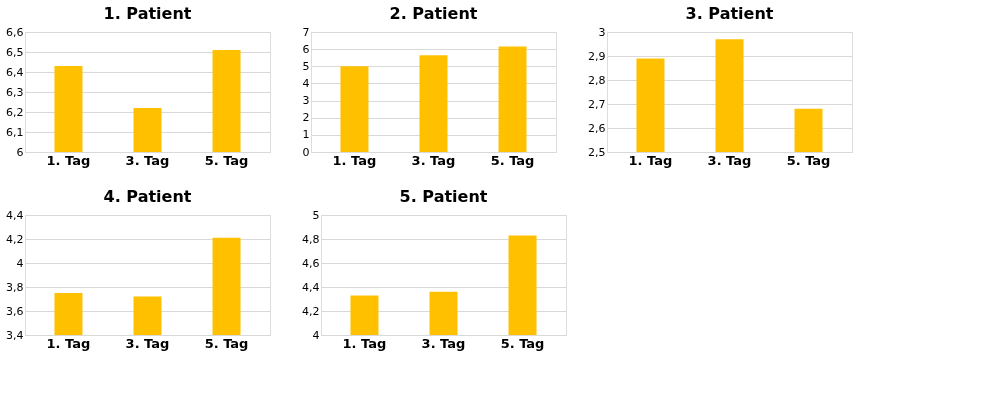 This screenshot has height=396, width=1007. What do you see at coordinates (729, 13) in the screenshot?
I see `chart-title: 3. Patient` at bounding box center [729, 13].